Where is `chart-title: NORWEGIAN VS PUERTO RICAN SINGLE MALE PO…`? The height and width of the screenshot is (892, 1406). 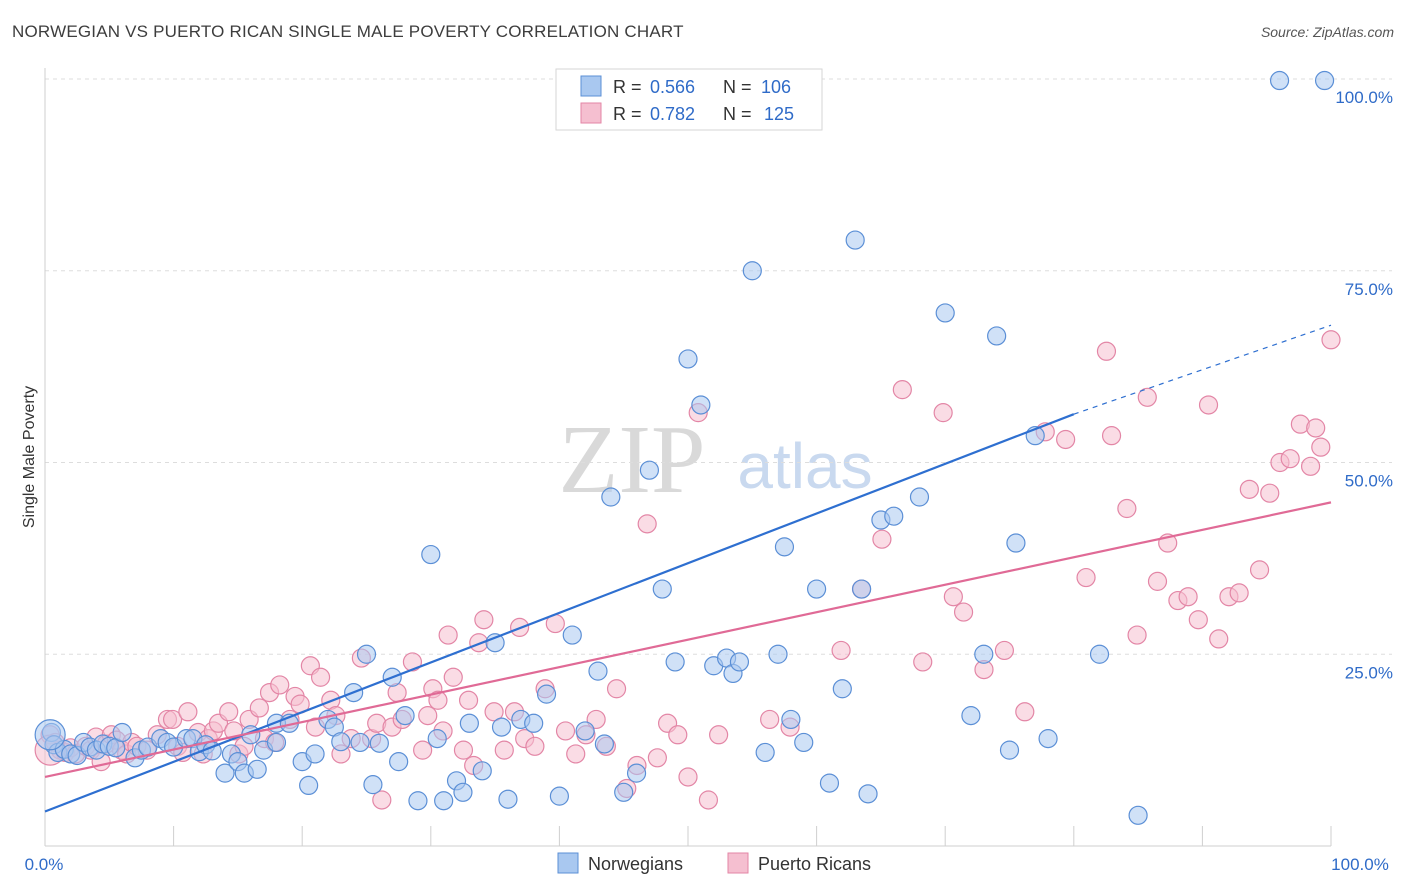 chart-title: NORWEGIAN VS PUERTO RICAN SINGLE MALE PO… is located at coordinates (348, 31).